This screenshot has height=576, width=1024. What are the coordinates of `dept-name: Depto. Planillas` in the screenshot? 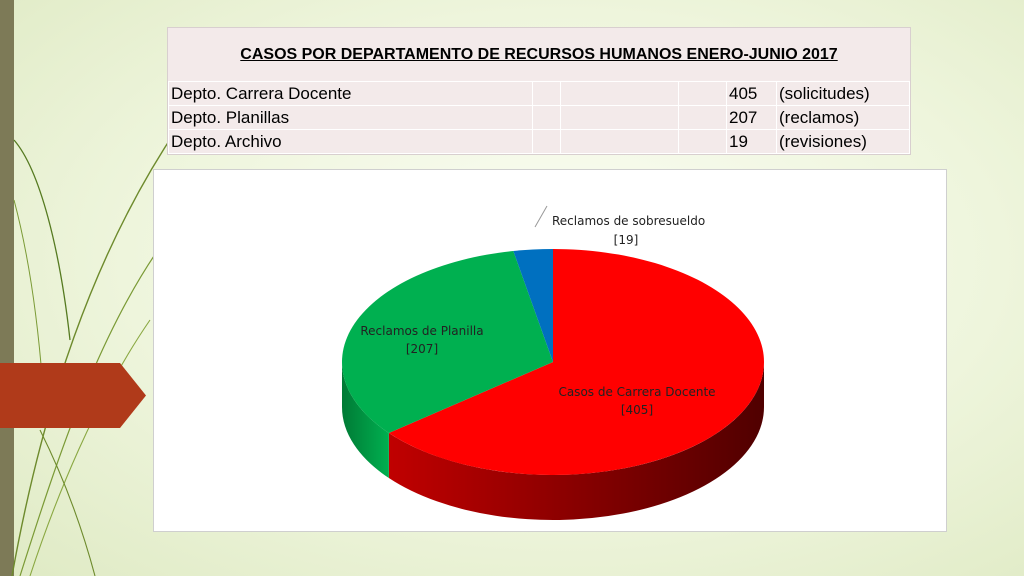 It's located at (350, 117).